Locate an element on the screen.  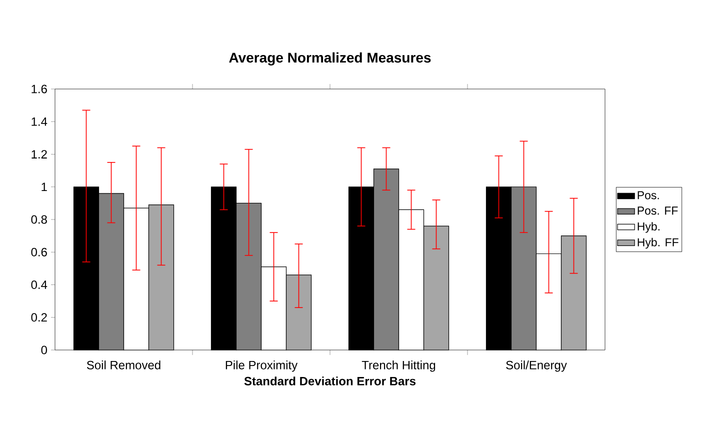
y-tick-label: 0 is located at coordinates (44, 350).